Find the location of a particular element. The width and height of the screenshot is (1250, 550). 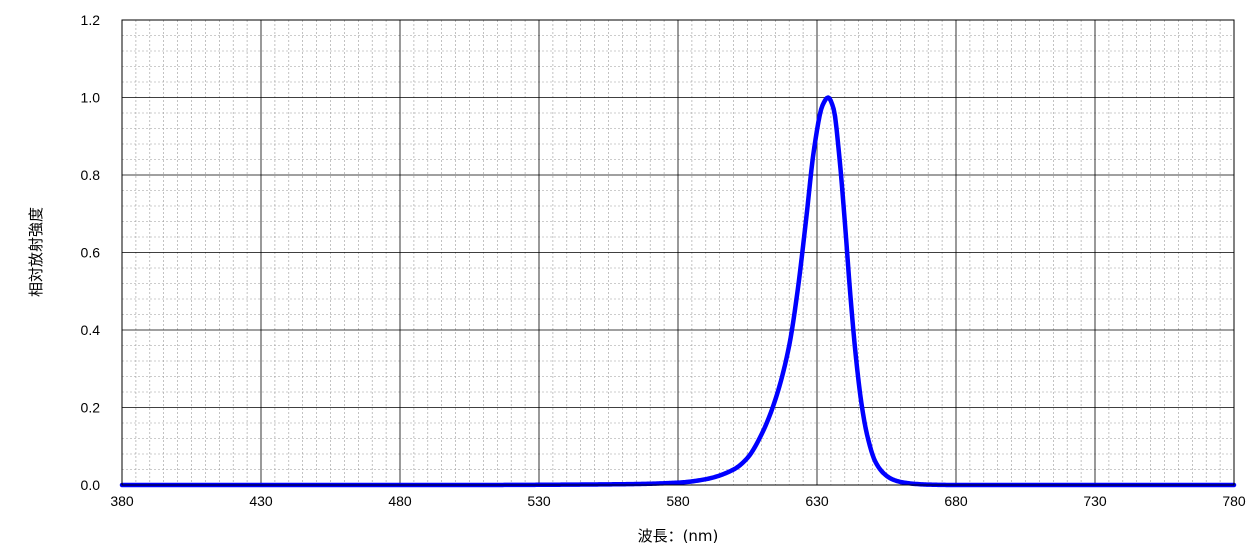

x-tick-label: 680 is located at coordinates (956, 501).